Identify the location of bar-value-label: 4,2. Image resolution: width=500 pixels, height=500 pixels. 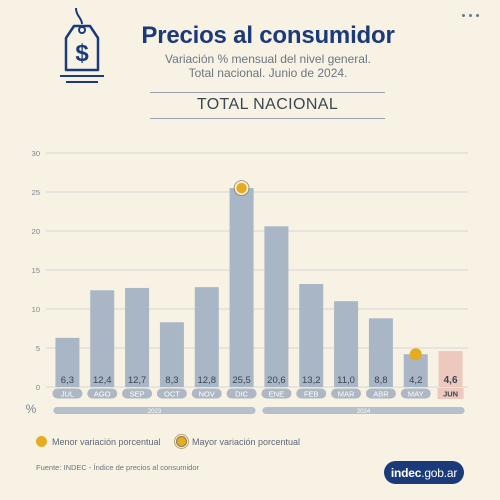
(415, 380).